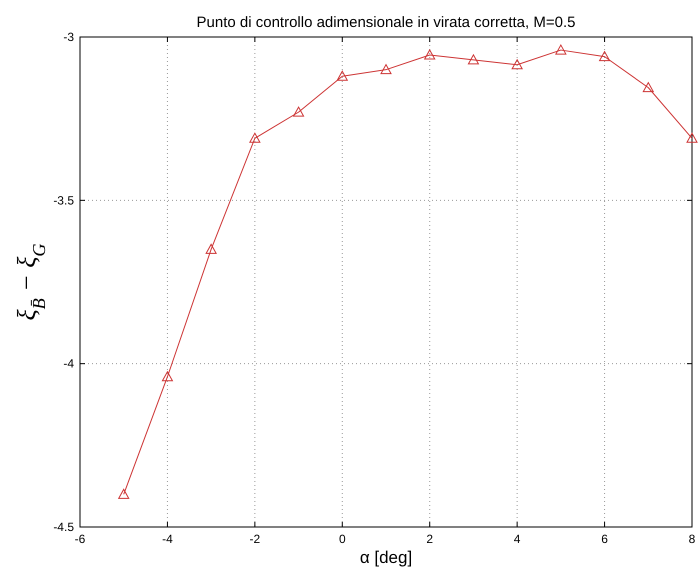 This screenshot has width=700, height=575. What do you see at coordinates (517, 539) in the screenshot?
I see `x-tick-label: 4` at bounding box center [517, 539].